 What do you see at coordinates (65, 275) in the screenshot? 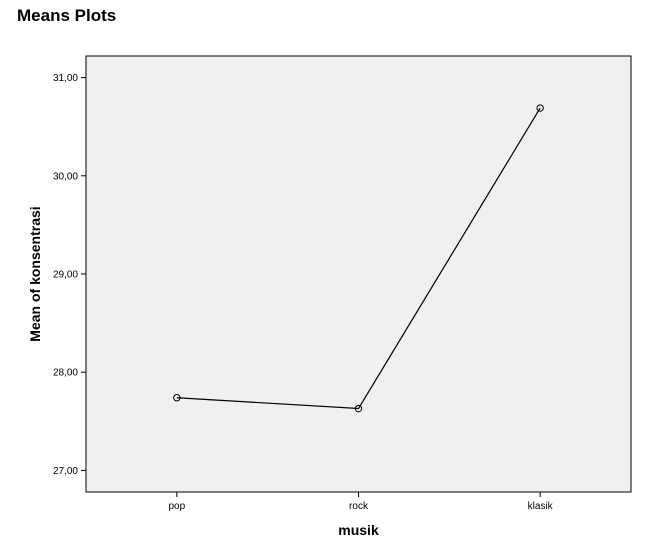
I see `y-tick-label: 29,00` at bounding box center [65, 275].